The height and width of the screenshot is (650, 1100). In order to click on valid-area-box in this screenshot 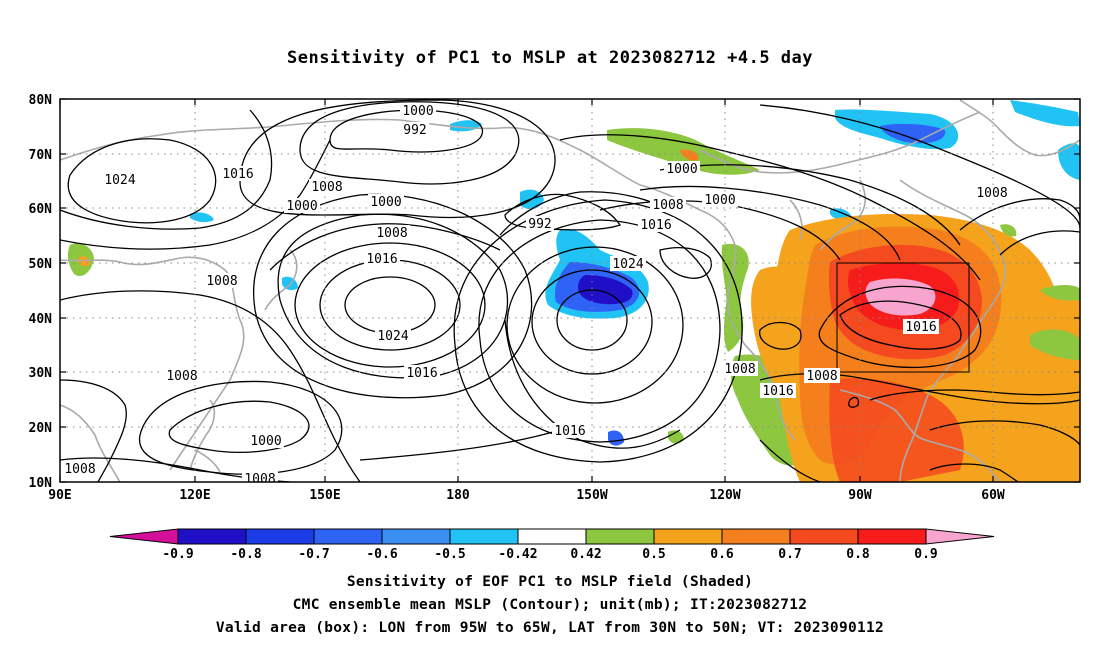, I will do `click(903, 317)`.